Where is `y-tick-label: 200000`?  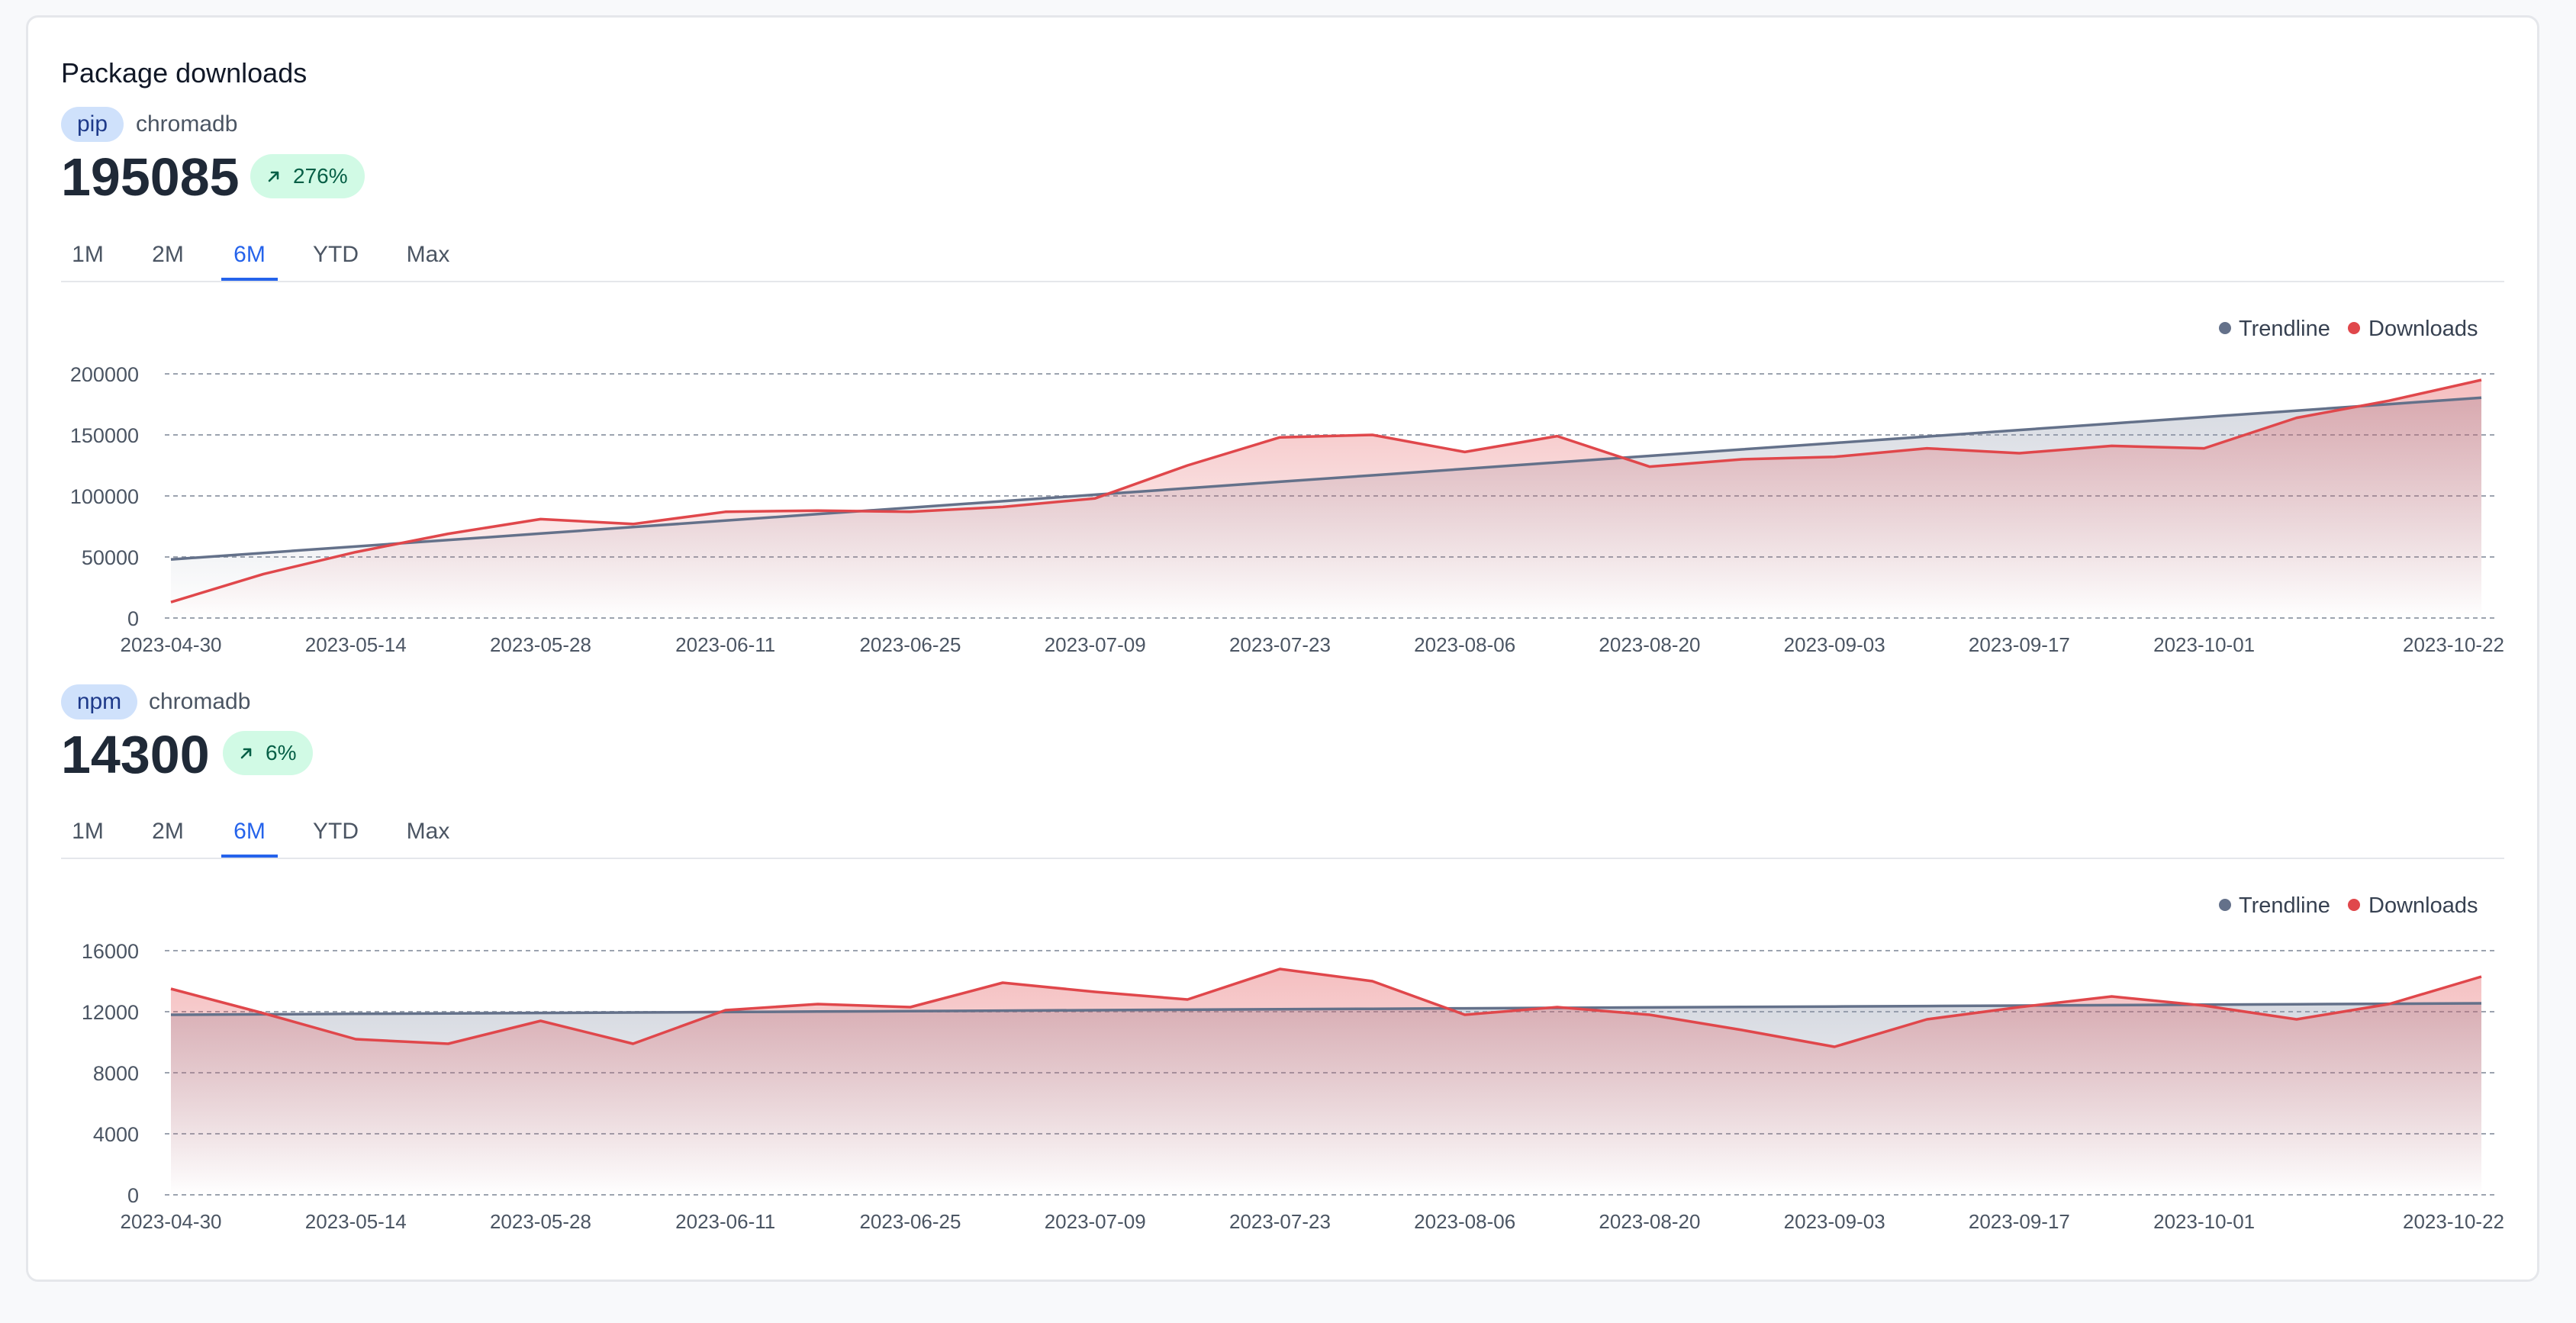 y-tick-label: 200000 is located at coordinates (104, 374).